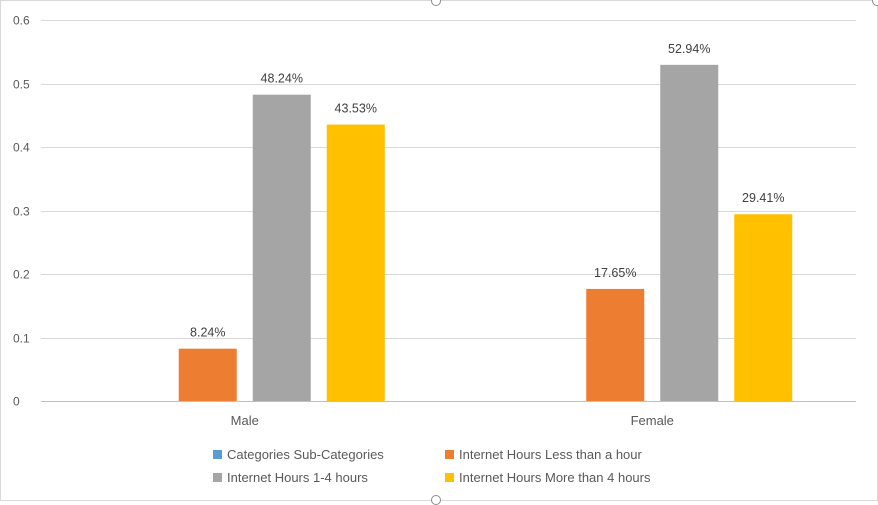  What do you see at coordinates (652, 420) in the screenshot?
I see `x-tick-label: Female` at bounding box center [652, 420].